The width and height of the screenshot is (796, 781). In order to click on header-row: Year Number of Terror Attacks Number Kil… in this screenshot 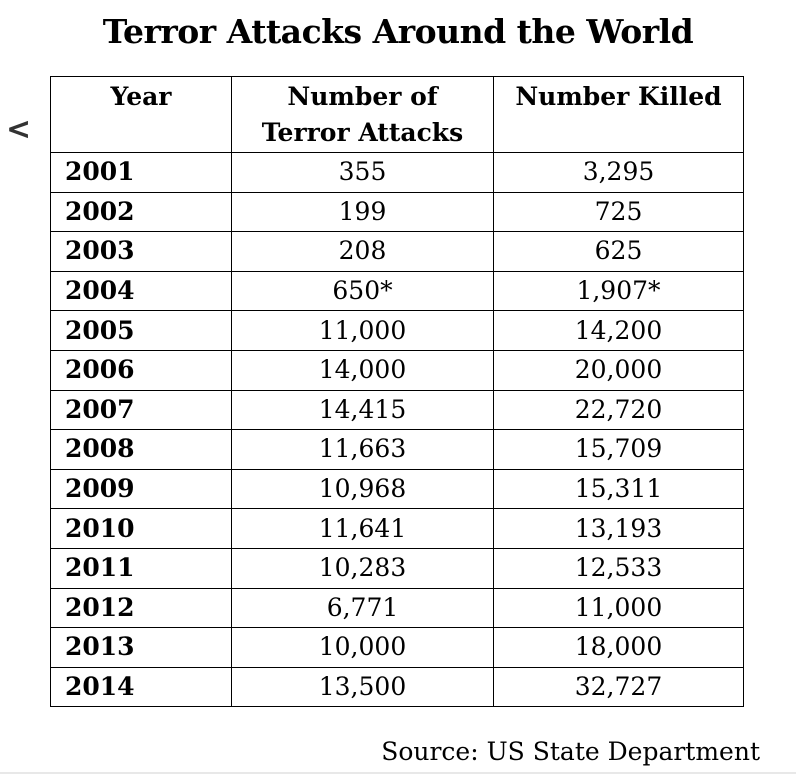, I will do `click(397, 114)`.